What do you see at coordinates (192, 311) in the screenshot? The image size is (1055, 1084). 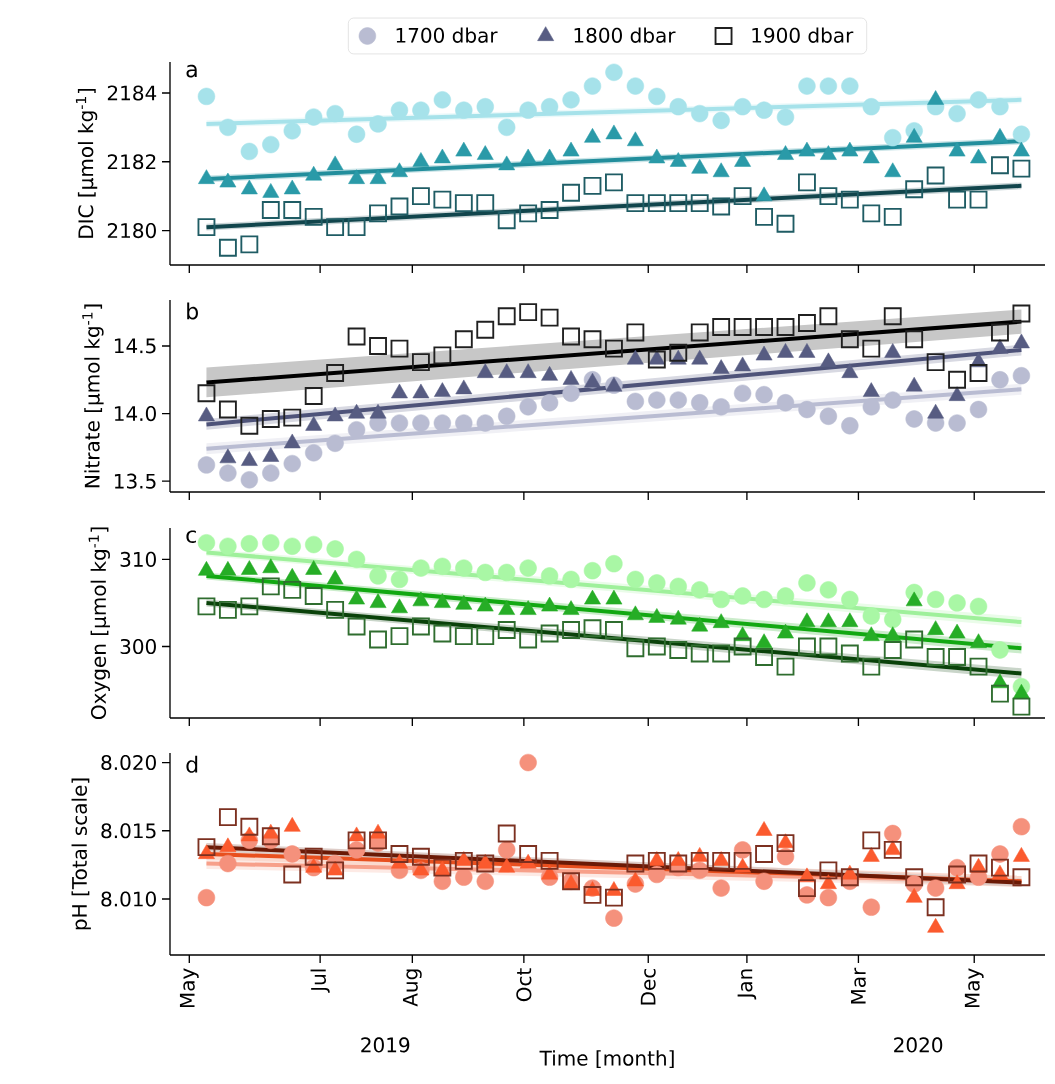 I see `chart-title: b` at bounding box center [192, 311].